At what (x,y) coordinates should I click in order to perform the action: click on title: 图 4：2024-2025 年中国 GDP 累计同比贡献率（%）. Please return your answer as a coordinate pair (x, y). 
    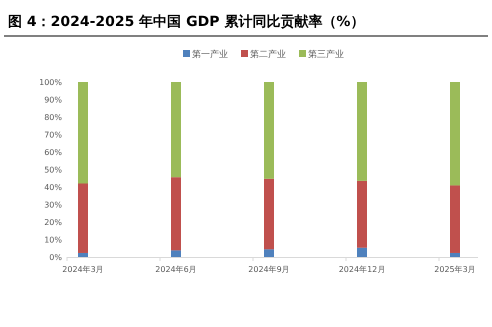
    Looking at the image, I should click on (186, 22).